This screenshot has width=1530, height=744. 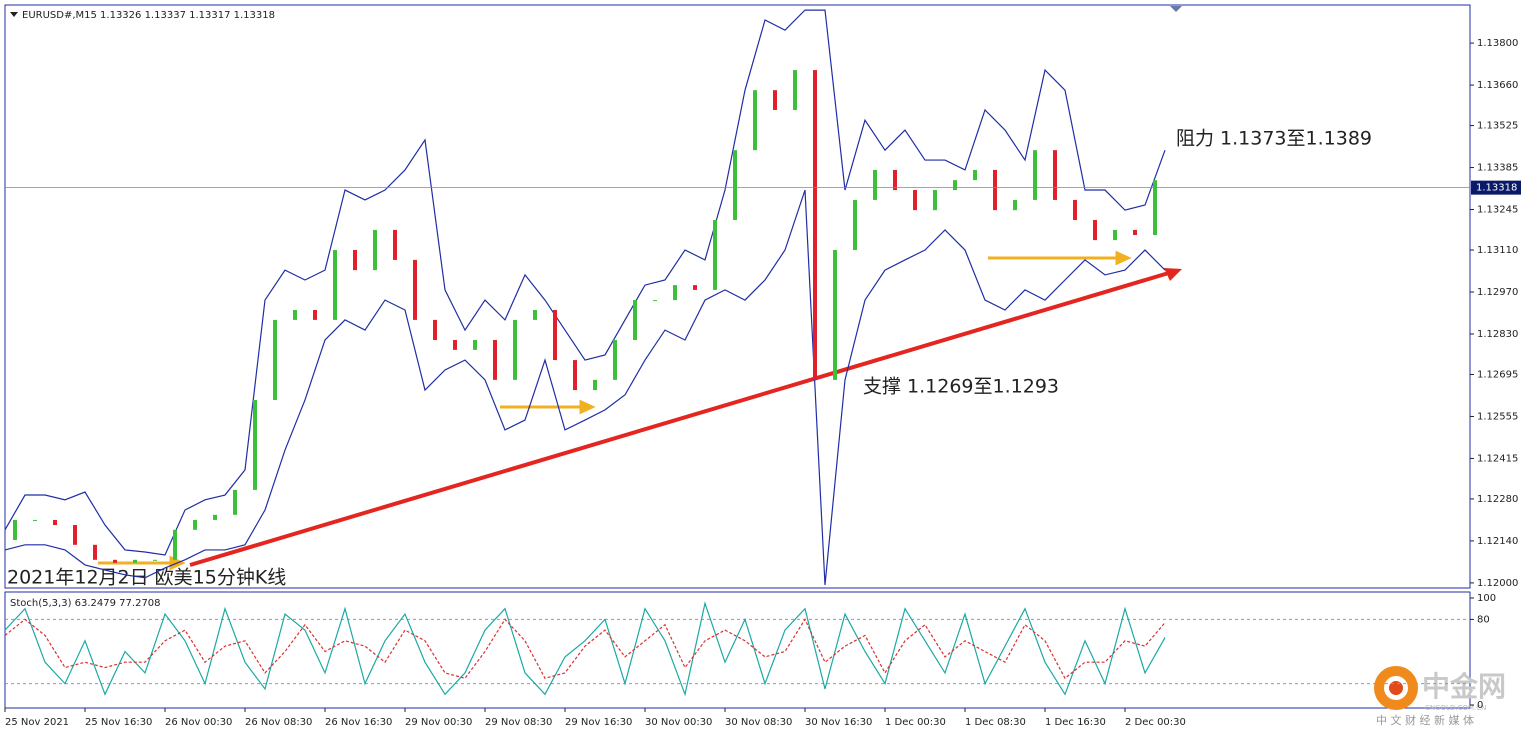 What do you see at coordinates (1497, 583) in the screenshot?
I see `y-tick-label: 1.12000` at bounding box center [1497, 583].